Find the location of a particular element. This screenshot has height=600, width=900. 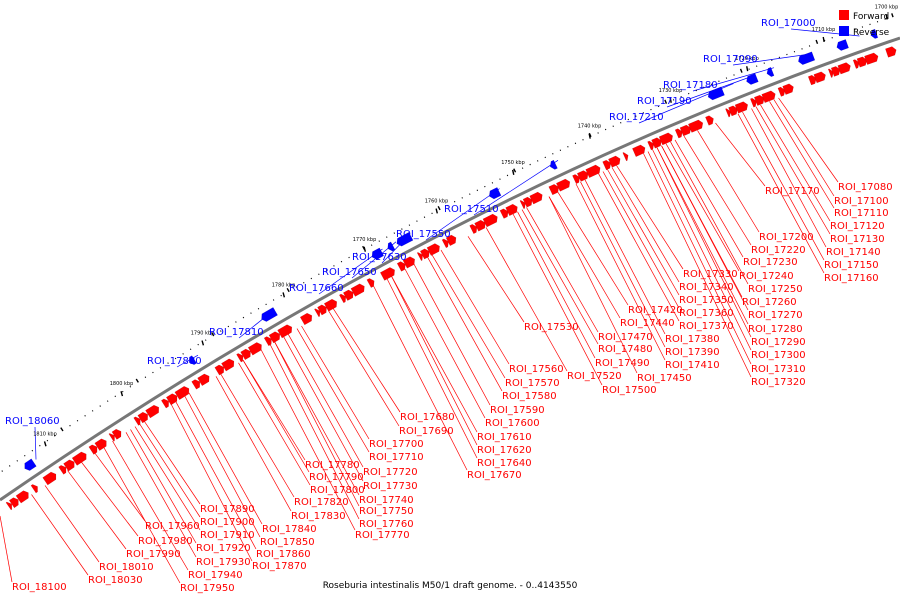

forward-gene-label: ROI_17450 is located at coordinates (664, 378).